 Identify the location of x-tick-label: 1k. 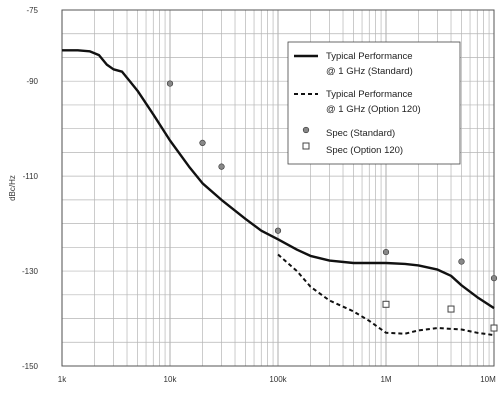
(62, 379).